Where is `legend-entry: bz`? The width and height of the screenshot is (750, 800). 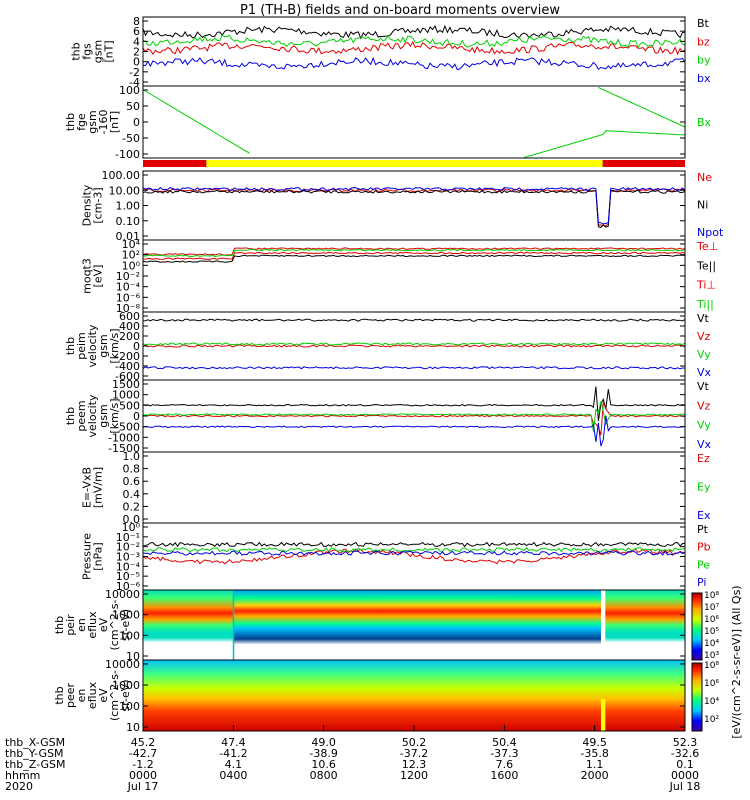
legend-entry: bz is located at coordinates (703, 41).